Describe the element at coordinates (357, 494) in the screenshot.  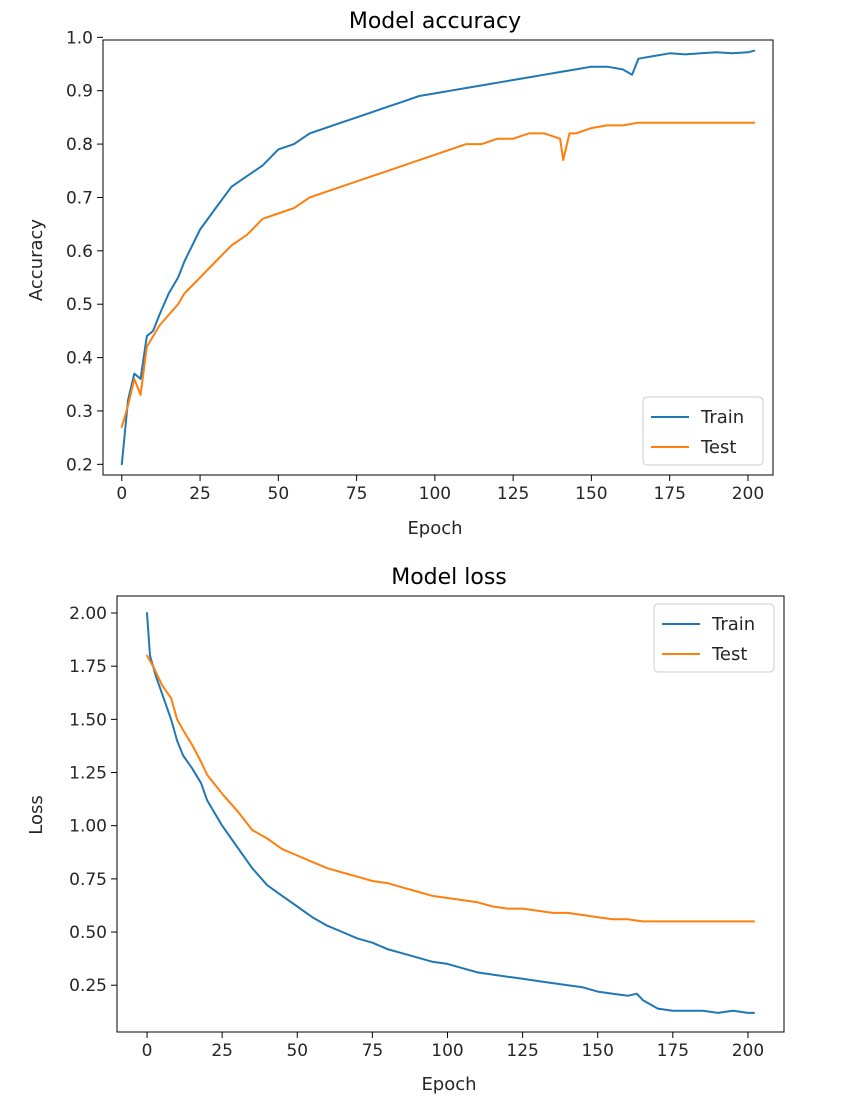
I see `accuracy-x-tick-label-3: 75` at that location.